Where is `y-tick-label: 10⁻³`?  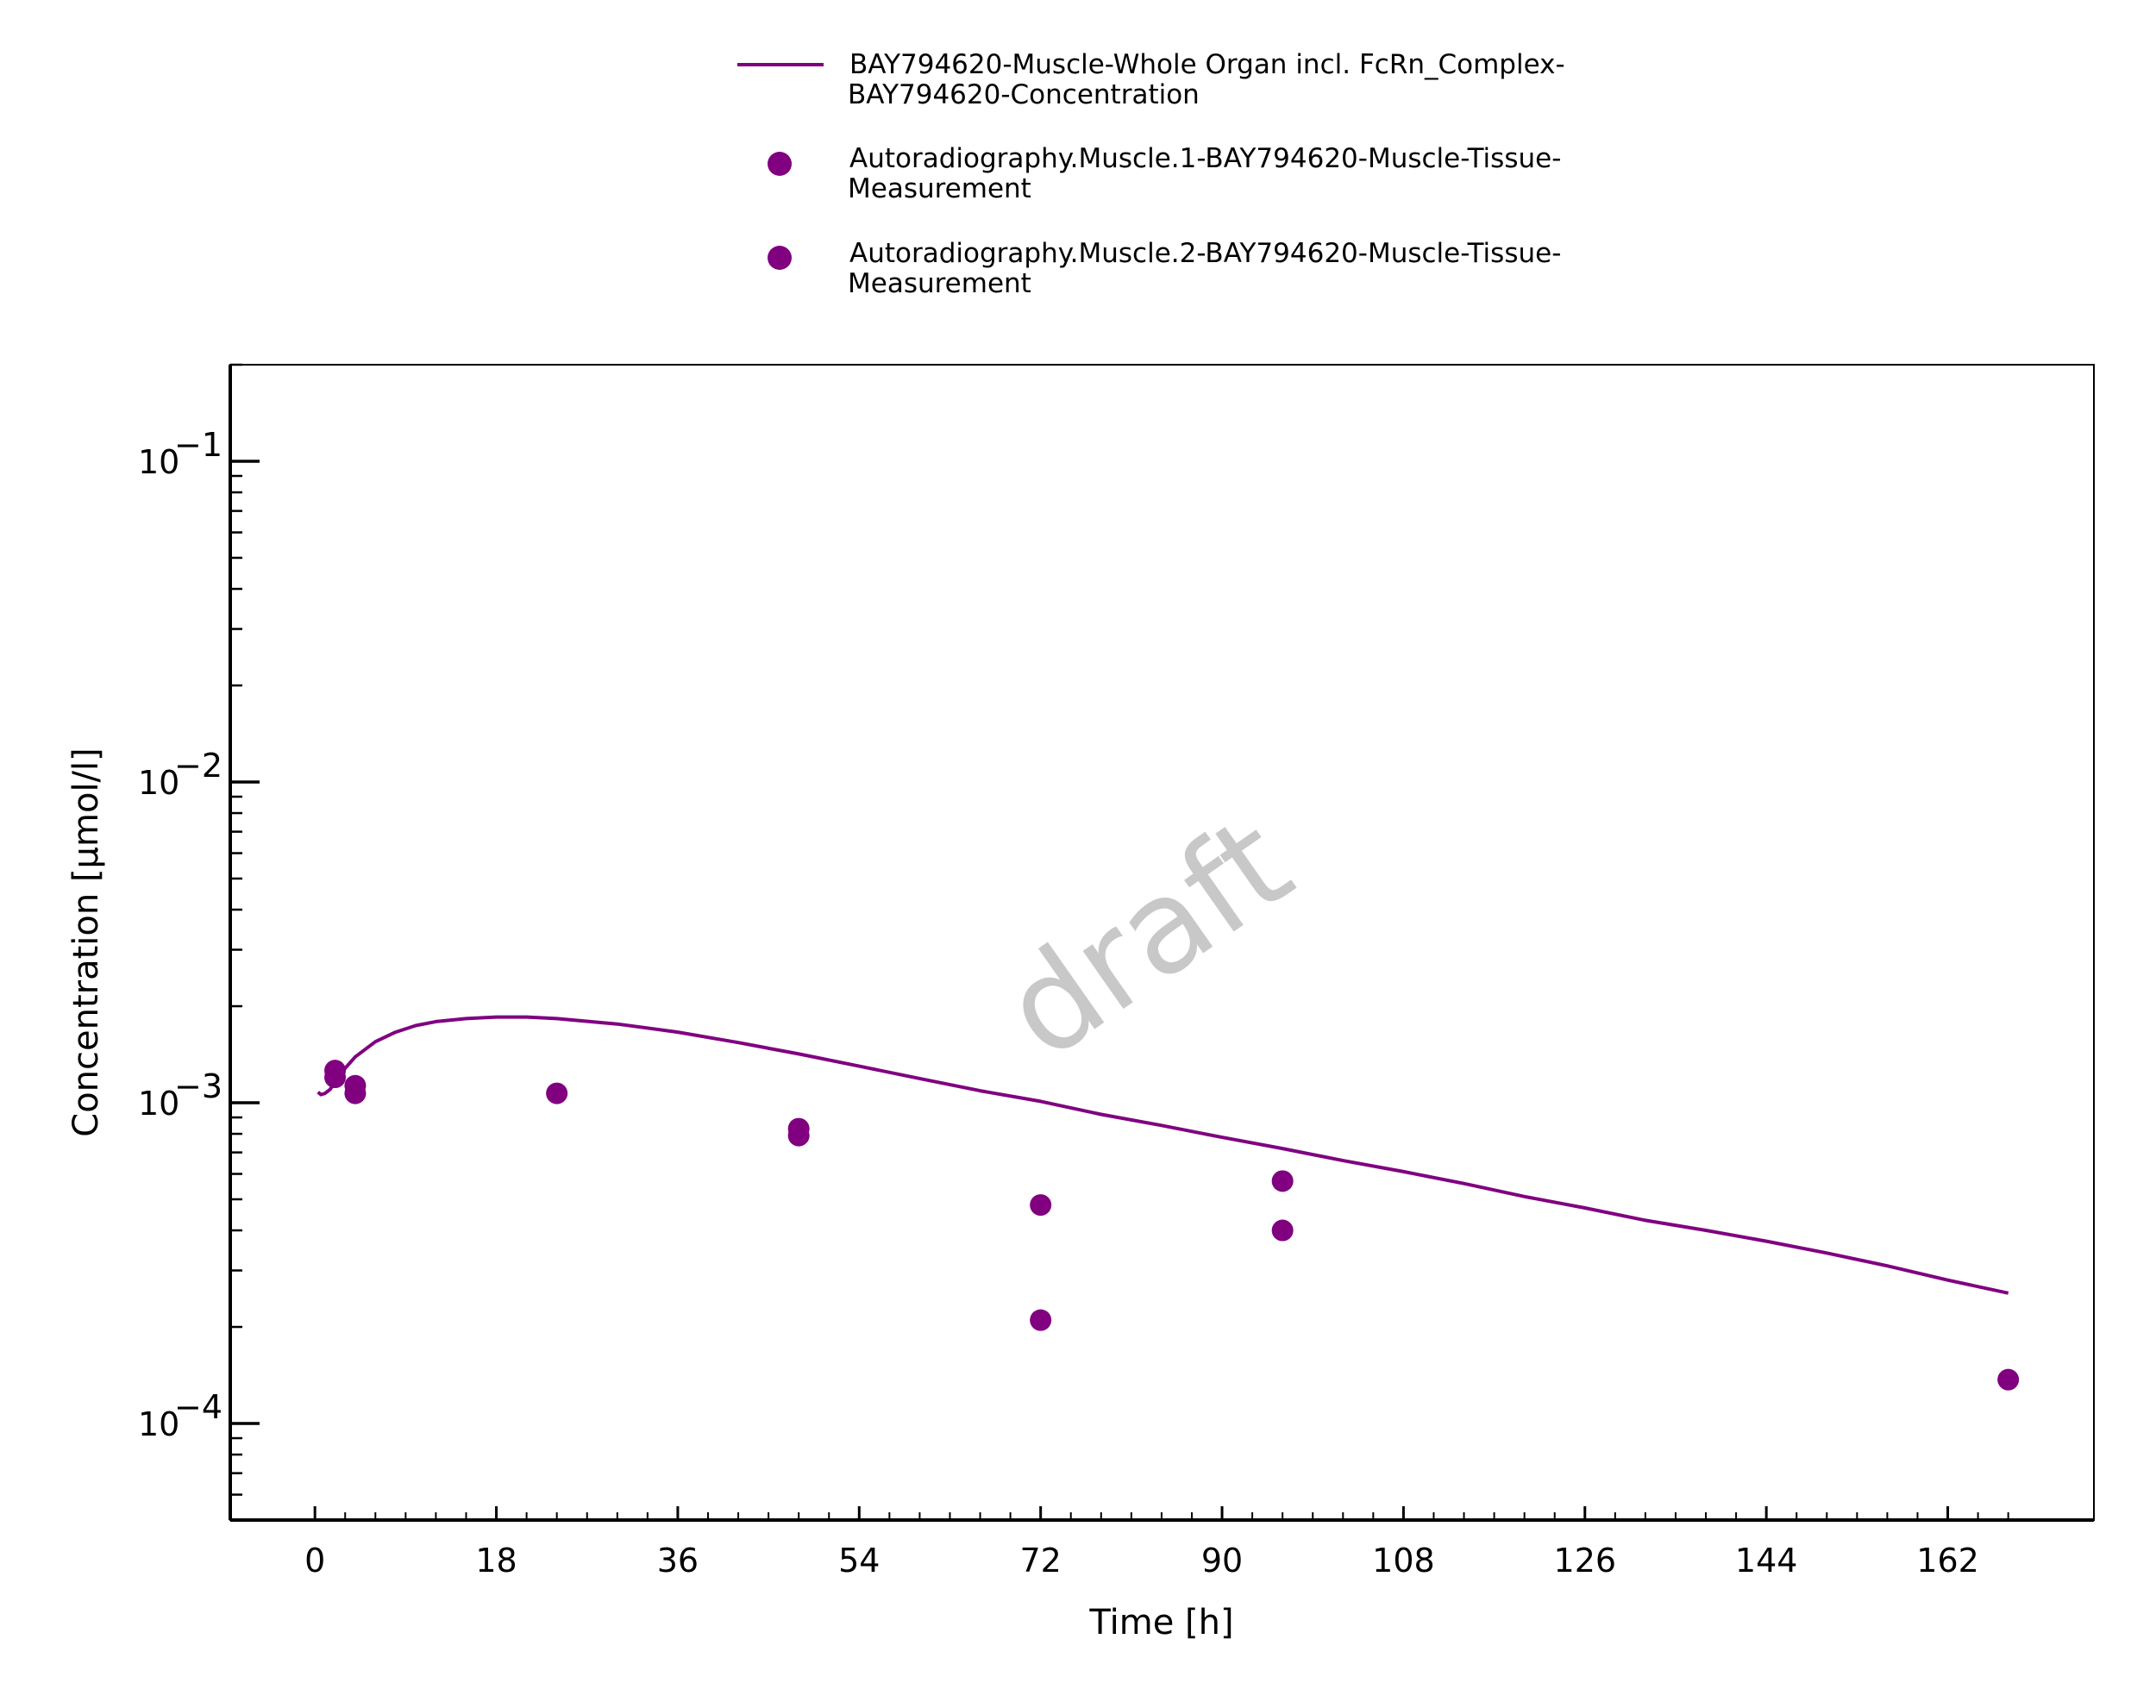
y-tick-label: 10⁻³ is located at coordinates (180, 1095).